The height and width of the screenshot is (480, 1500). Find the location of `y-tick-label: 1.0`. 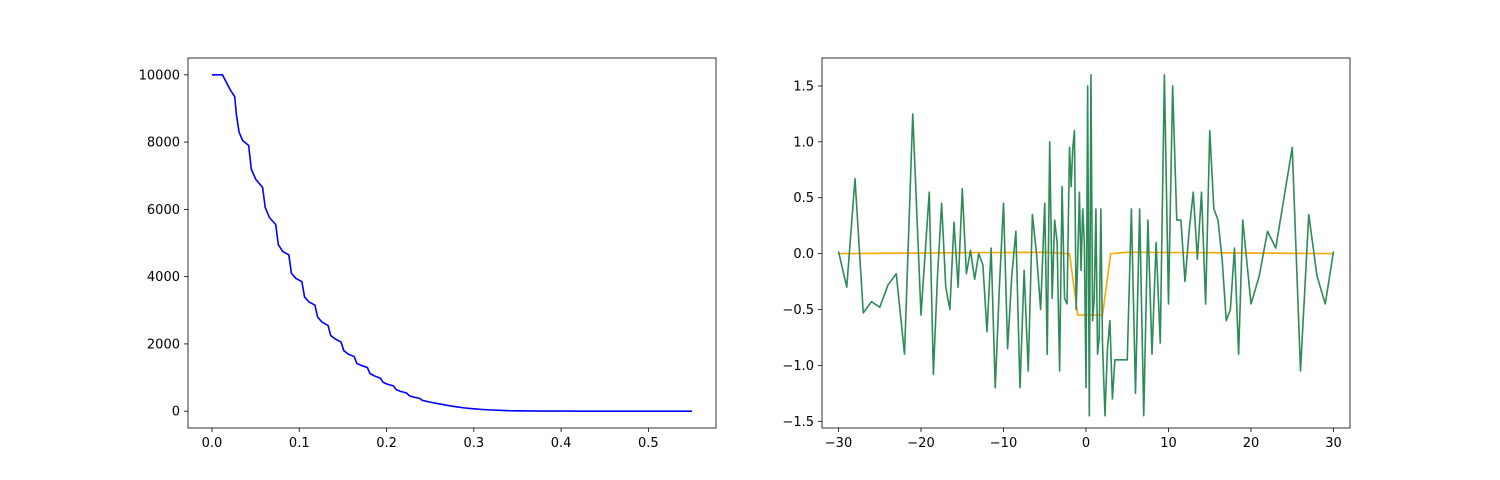

y-tick-label: 1.0 is located at coordinates (803, 142).